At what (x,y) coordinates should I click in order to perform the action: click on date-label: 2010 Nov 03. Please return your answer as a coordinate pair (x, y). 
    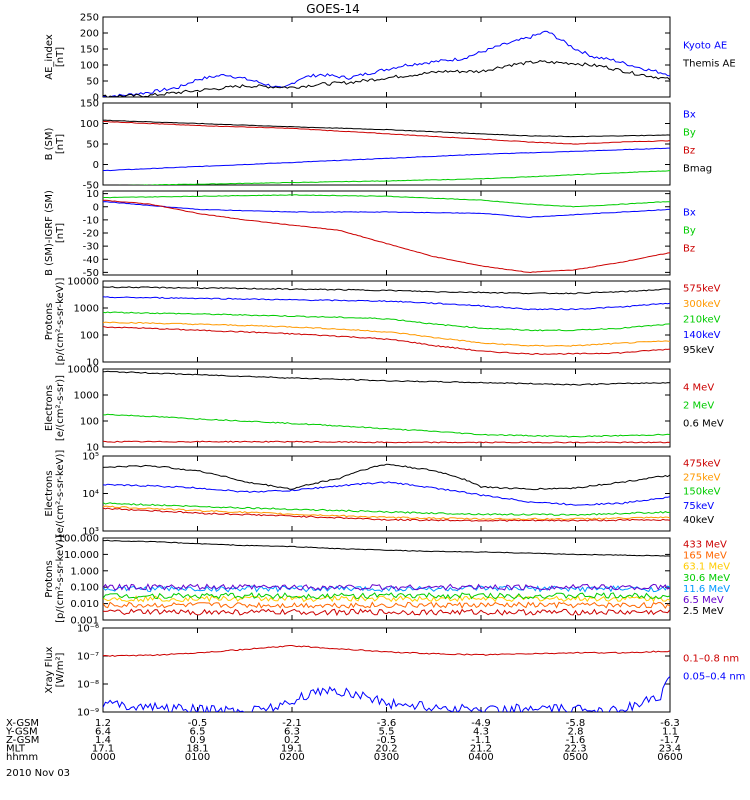
    Looking at the image, I should click on (38, 773).